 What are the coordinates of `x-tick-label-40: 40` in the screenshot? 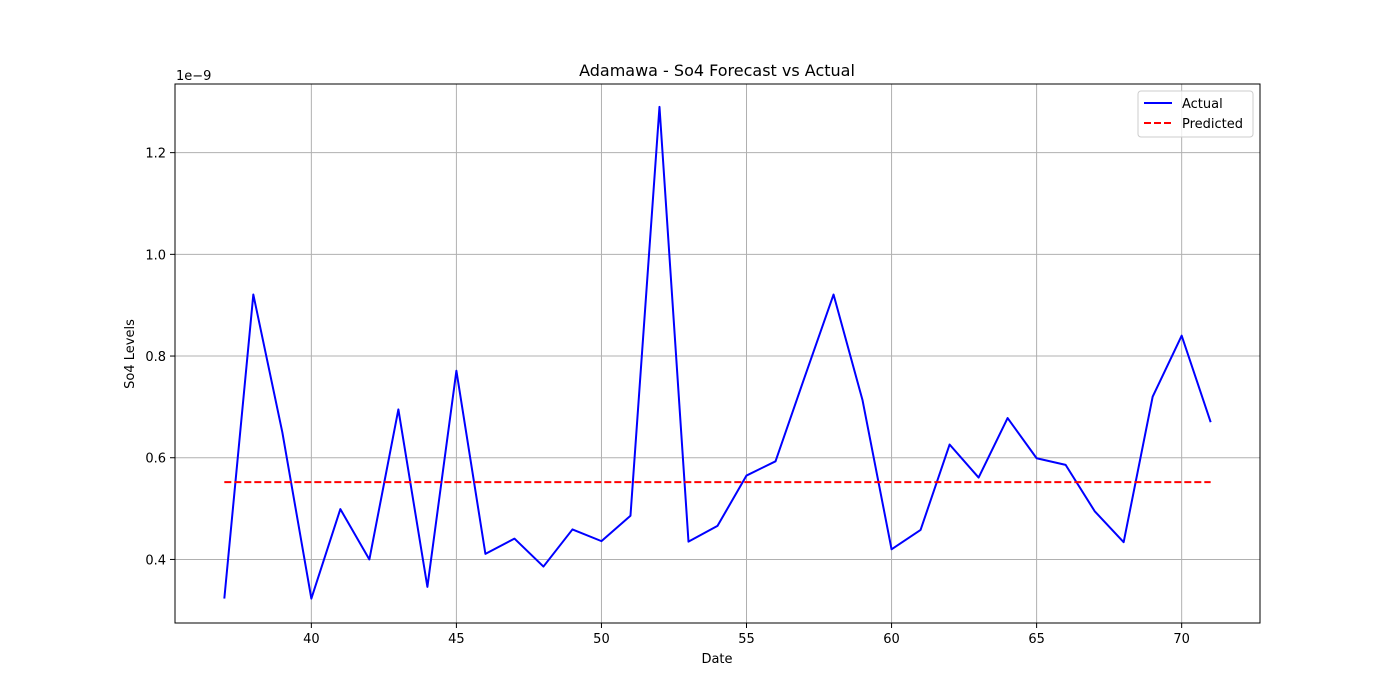 It's located at (311, 639).